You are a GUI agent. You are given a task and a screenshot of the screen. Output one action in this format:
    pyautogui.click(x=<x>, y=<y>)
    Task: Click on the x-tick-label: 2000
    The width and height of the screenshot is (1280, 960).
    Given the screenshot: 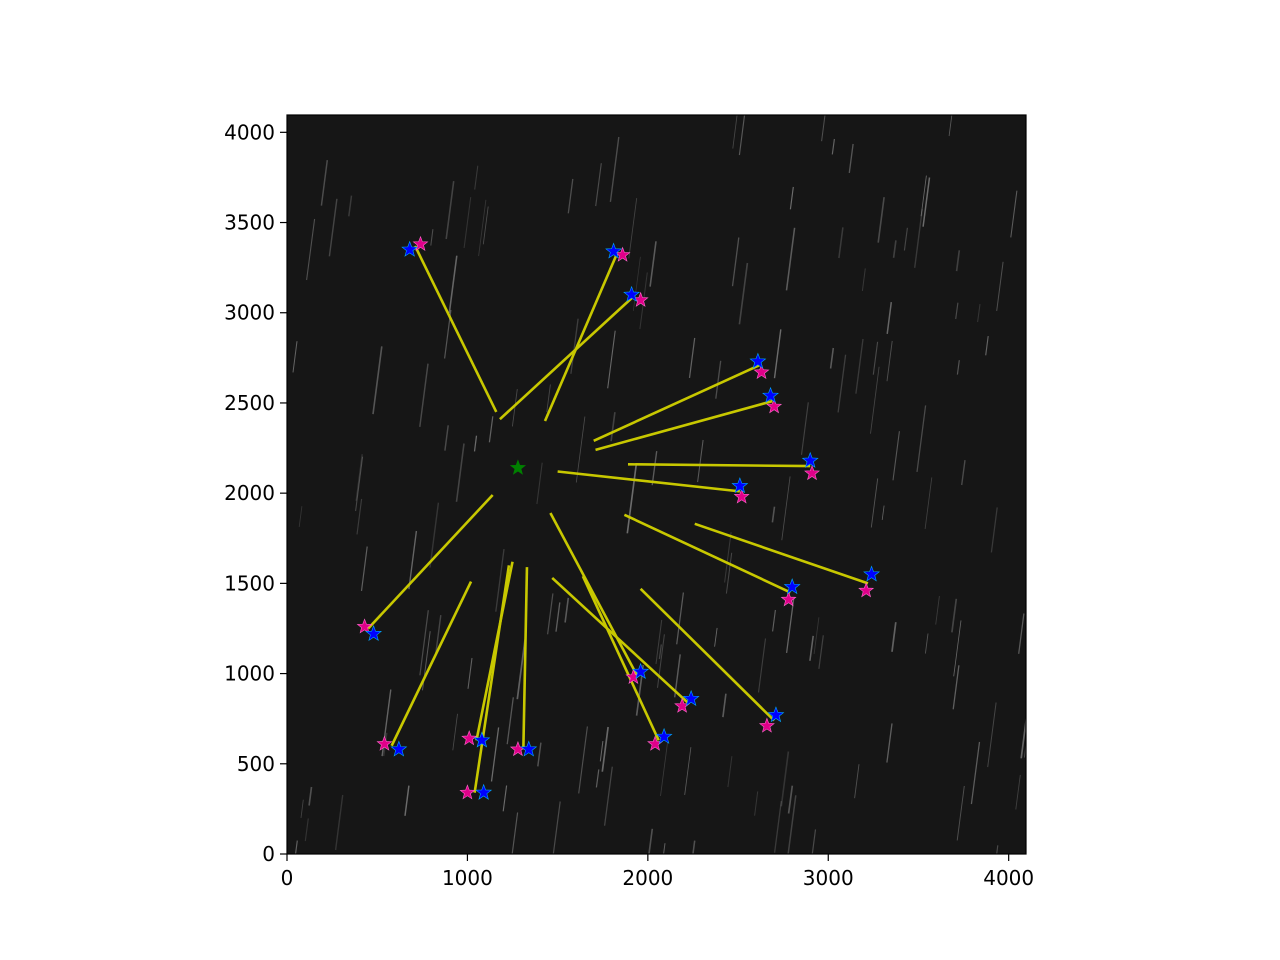 What is the action you would take?
    pyautogui.click(x=647, y=878)
    